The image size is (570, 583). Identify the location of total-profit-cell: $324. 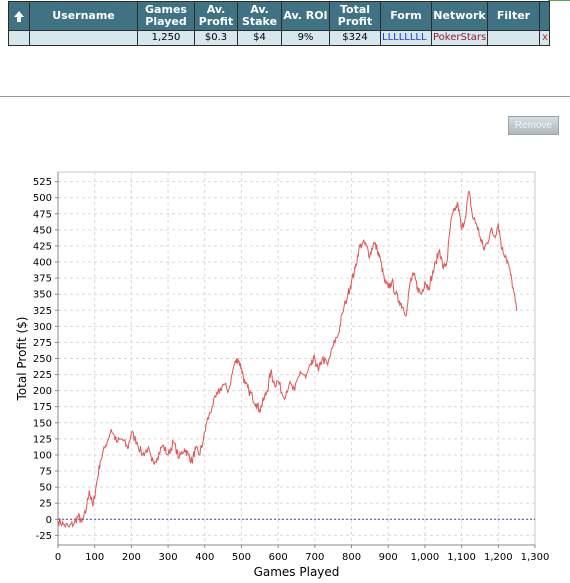
(355, 38).